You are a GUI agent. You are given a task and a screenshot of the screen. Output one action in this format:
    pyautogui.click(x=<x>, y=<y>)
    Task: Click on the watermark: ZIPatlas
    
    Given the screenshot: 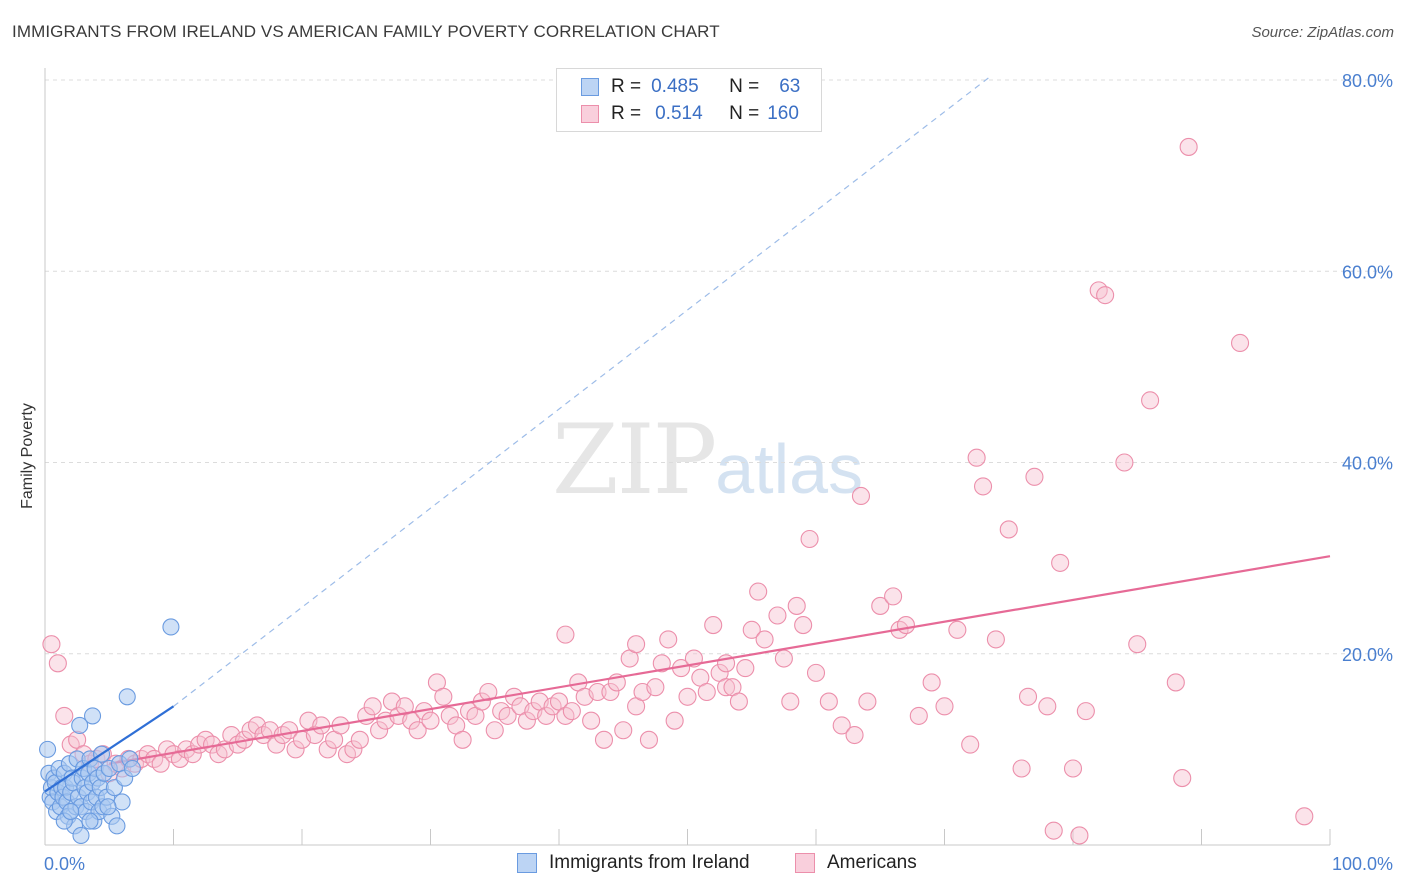 What is the action you would take?
    pyautogui.click(x=707, y=460)
    